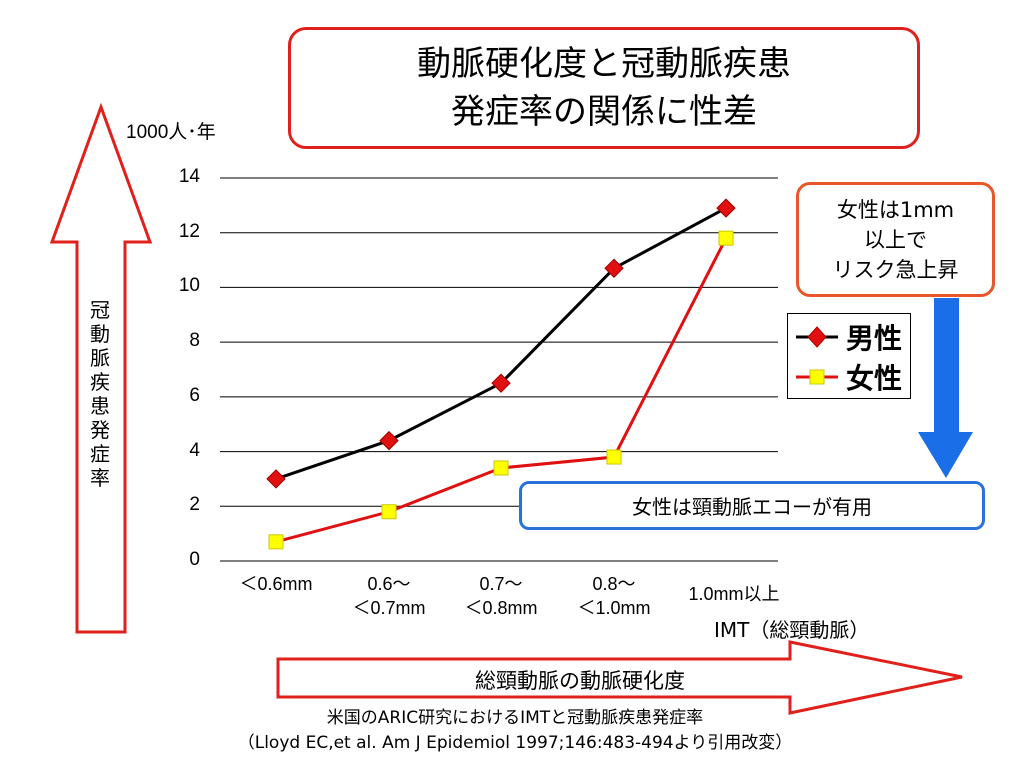 Image resolution: width=1024 pixels, height=768 pixels. Describe the element at coordinates (194, 395) in the screenshot. I see `y-tick-label: 6` at that location.